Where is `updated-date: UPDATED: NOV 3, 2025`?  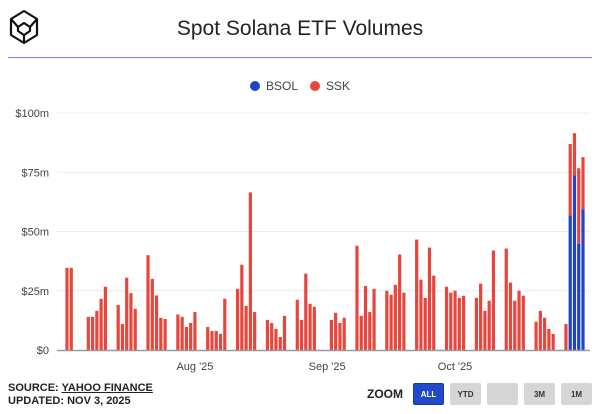 updated-date: UPDATED: NOV 3, 2025 is located at coordinates (69, 401).